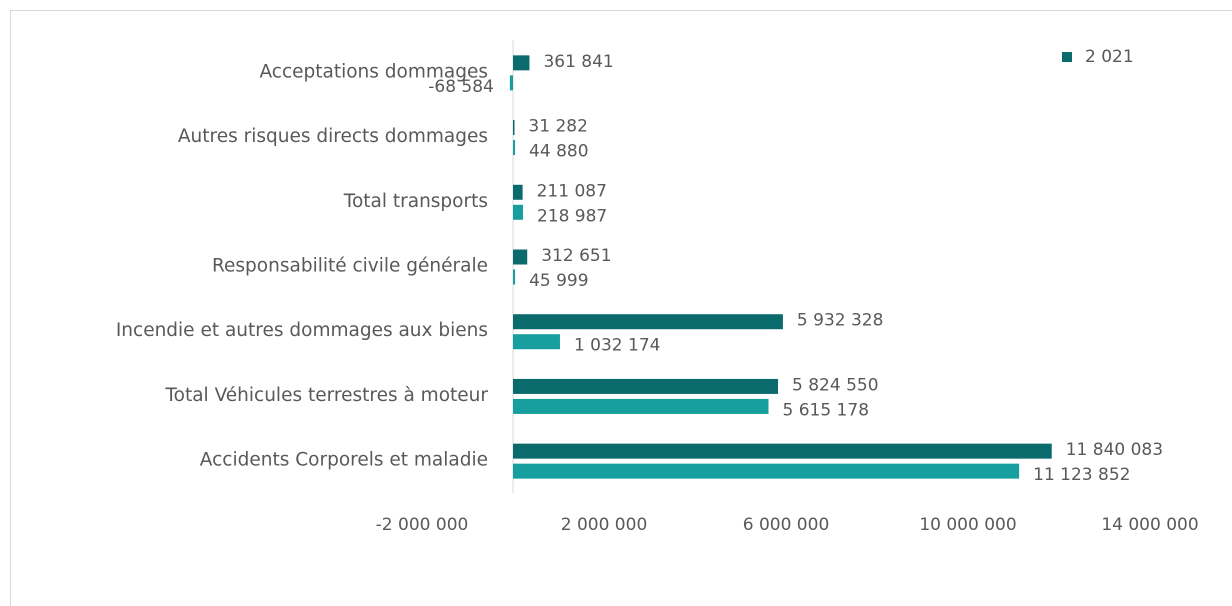  What do you see at coordinates (1081, 475) in the screenshot?
I see `data-label: 11 123 852` at bounding box center [1081, 475].